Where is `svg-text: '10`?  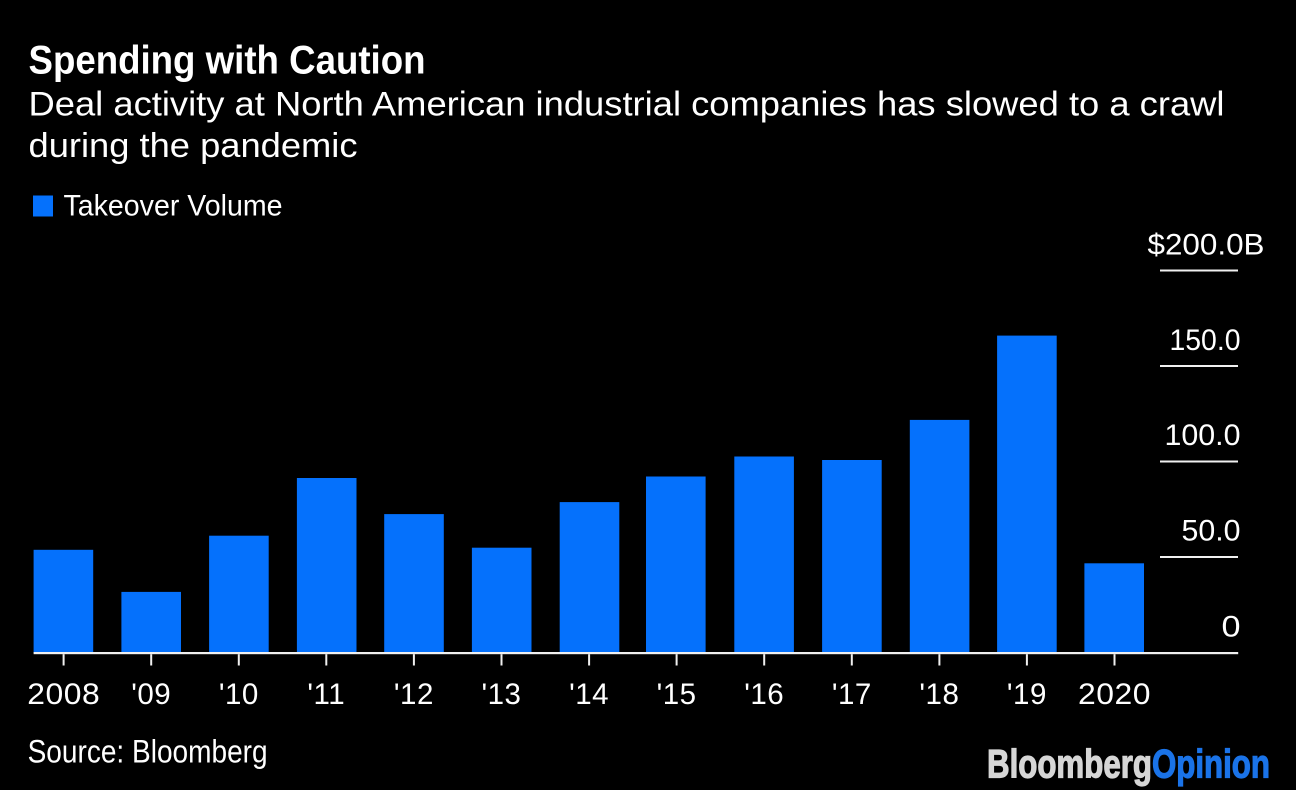 svg-text: '10 is located at coordinates (239, 694).